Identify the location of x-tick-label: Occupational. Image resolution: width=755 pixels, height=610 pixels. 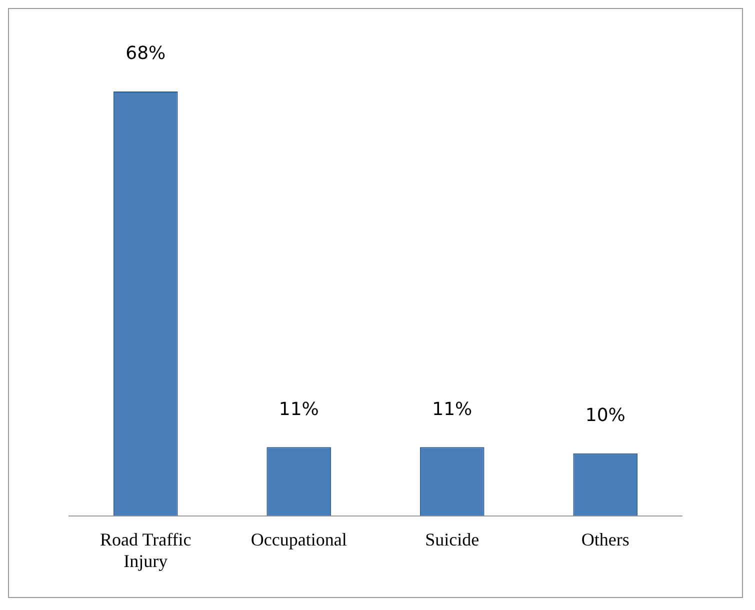
(298, 539).